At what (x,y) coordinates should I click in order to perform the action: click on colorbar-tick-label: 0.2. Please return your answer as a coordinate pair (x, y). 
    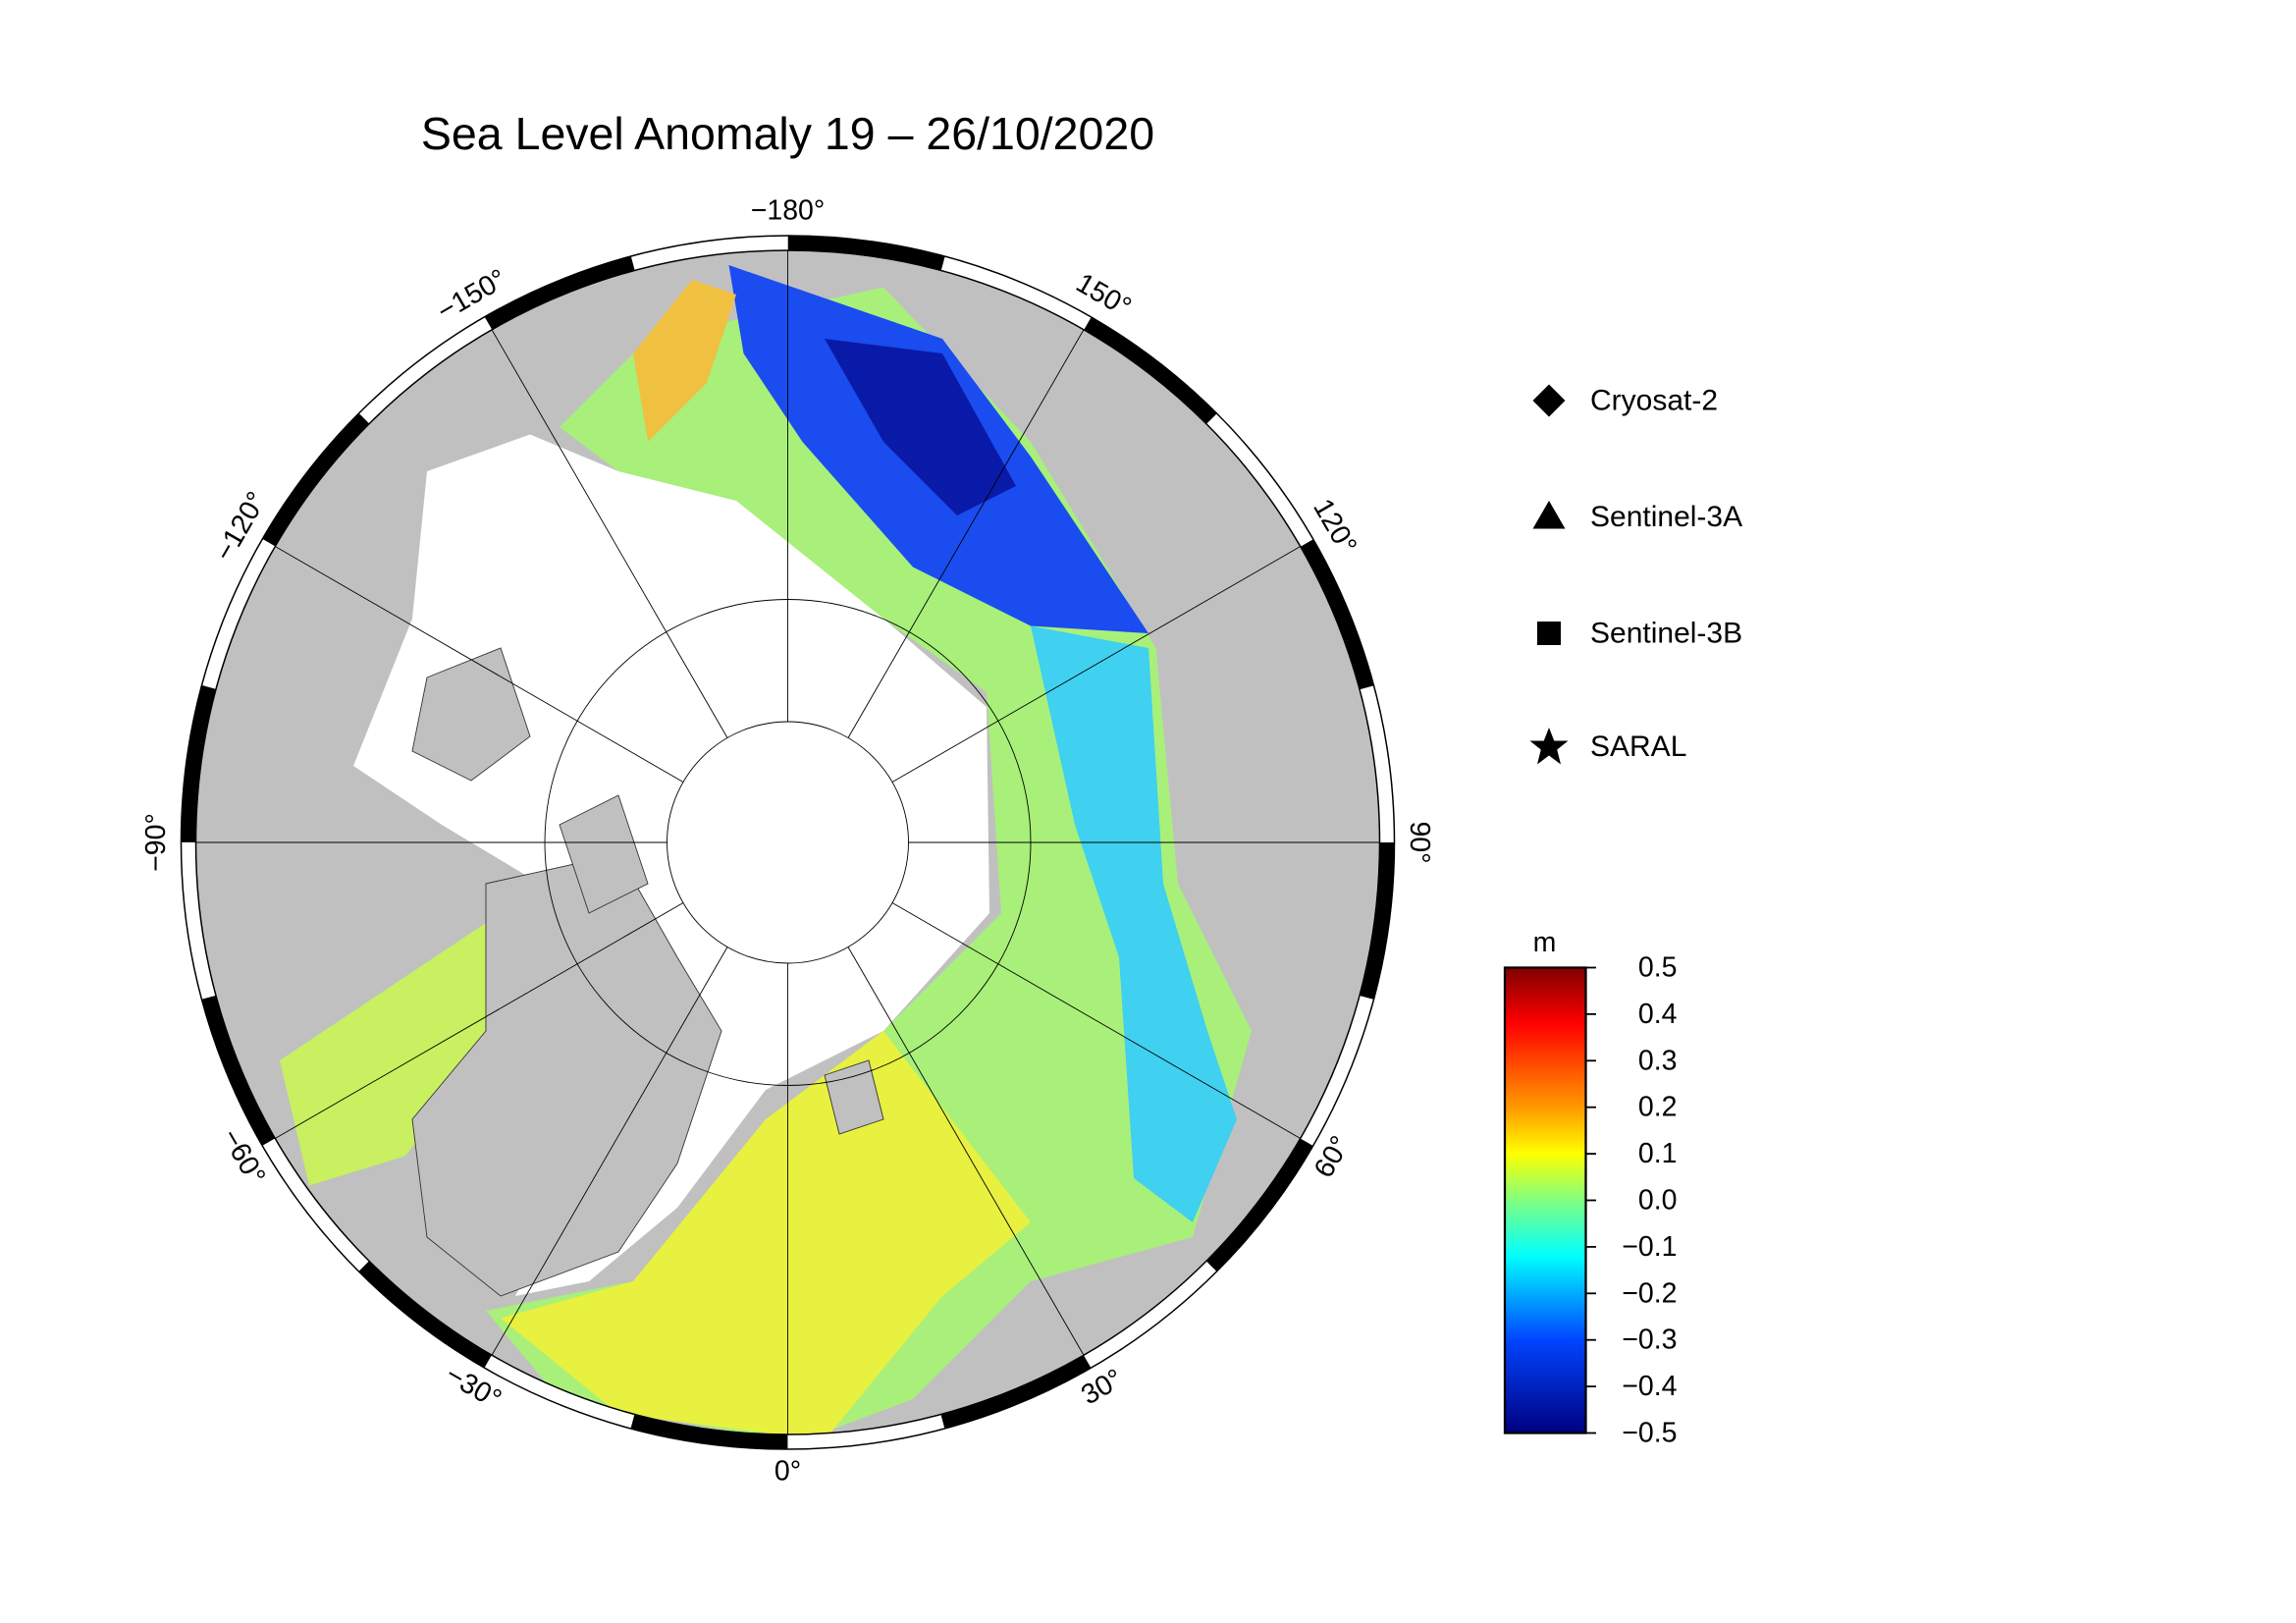
    Looking at the image, I should click on (1658, 1107).